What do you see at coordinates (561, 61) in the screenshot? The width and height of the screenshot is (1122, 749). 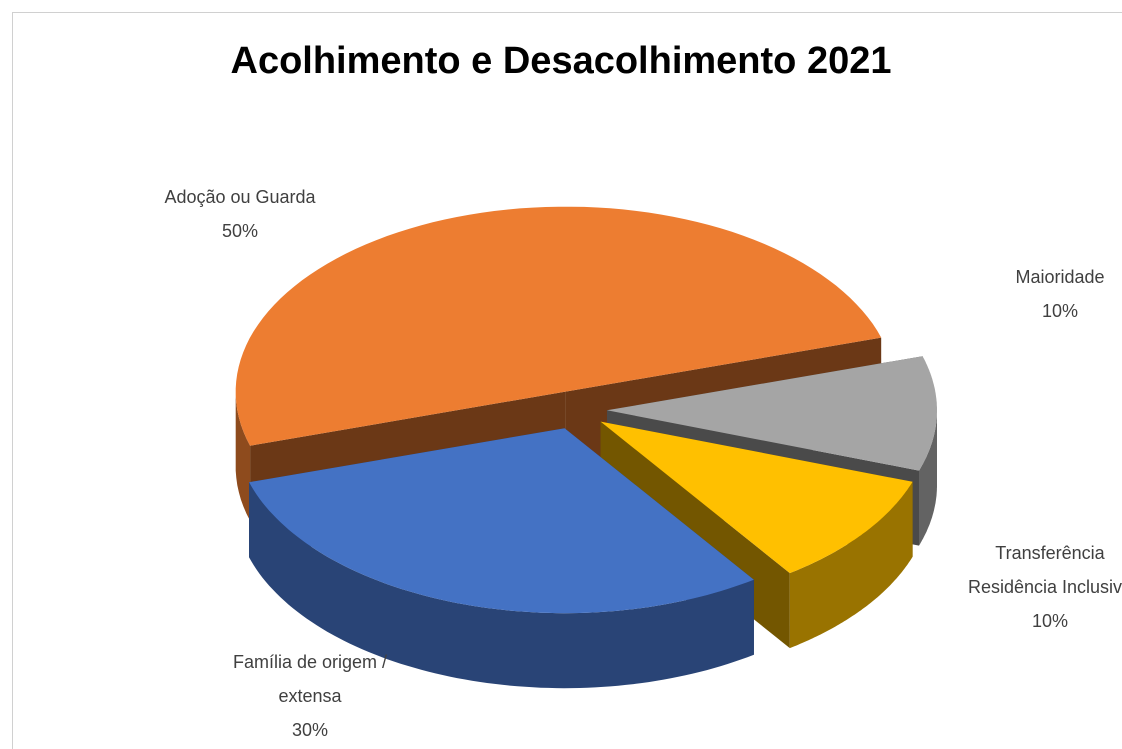 I see `chart-title: Acolhimento e Desacolhimento 2021` at bounding box center [561, 61].